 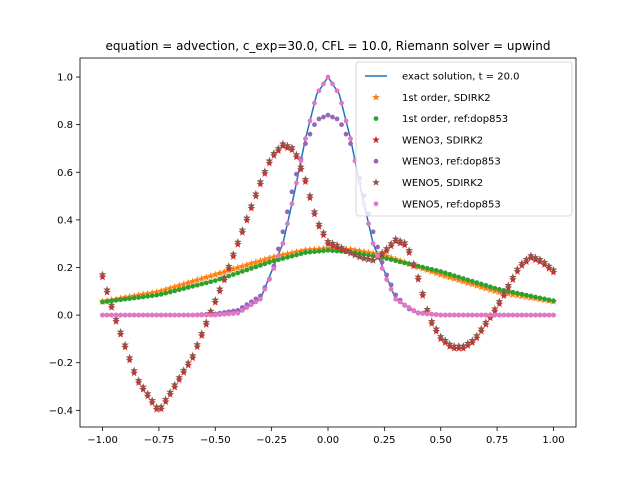 What do you see at coordinates (446, 98) in the screenshot?
I see `legend-label: 1st order, SDIRK2` at bounding box center [446, 98].